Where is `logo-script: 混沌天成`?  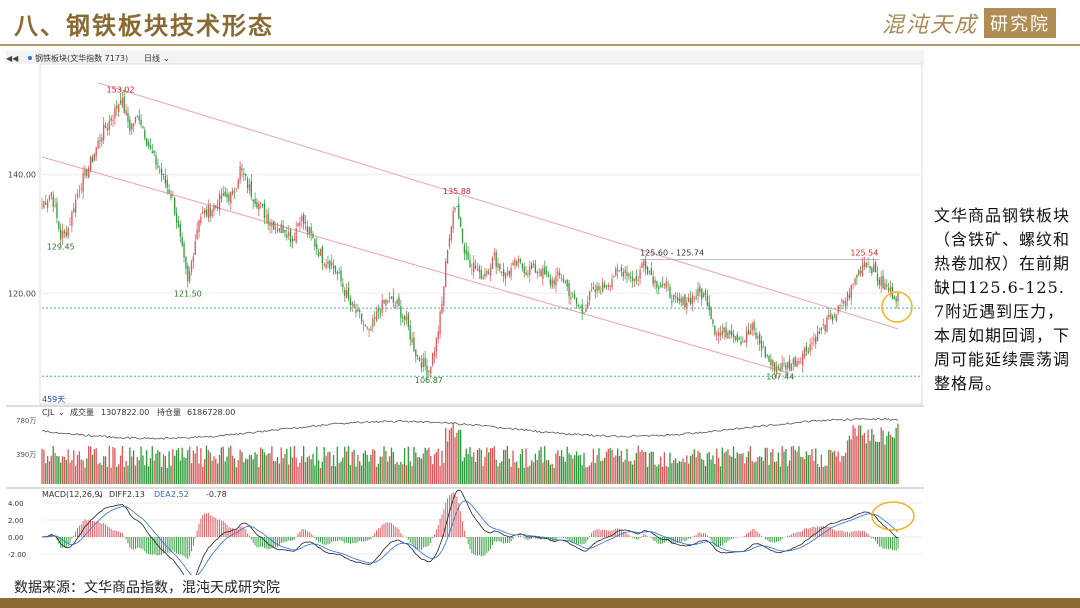 logo-script: 混沌天成 is located at coordinates (929, 25).